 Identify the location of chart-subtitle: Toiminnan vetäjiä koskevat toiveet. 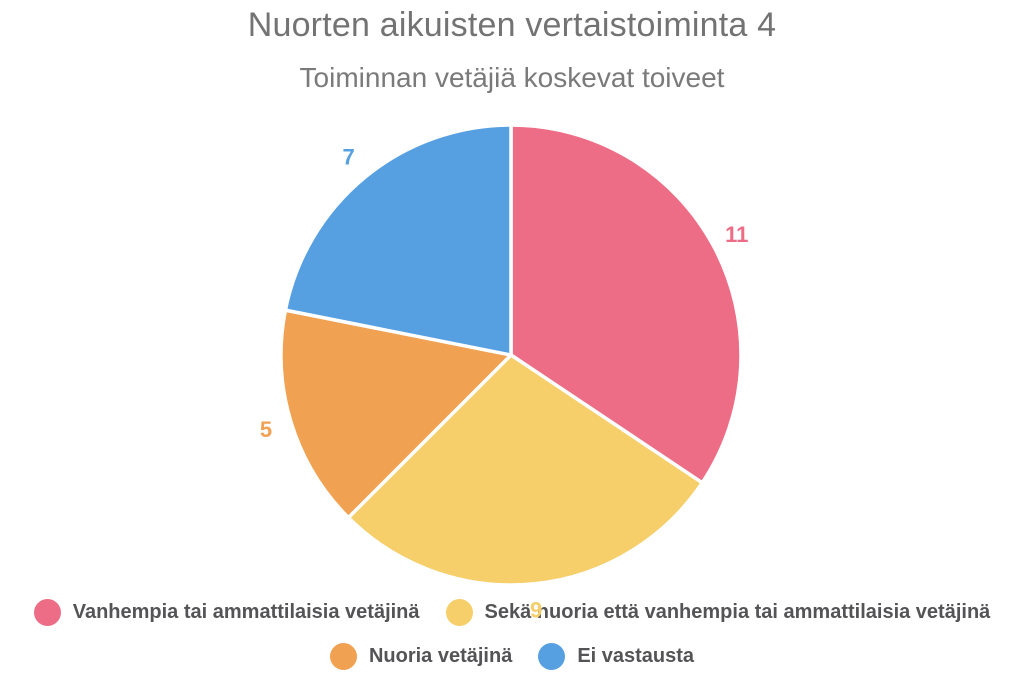
(512, 77).